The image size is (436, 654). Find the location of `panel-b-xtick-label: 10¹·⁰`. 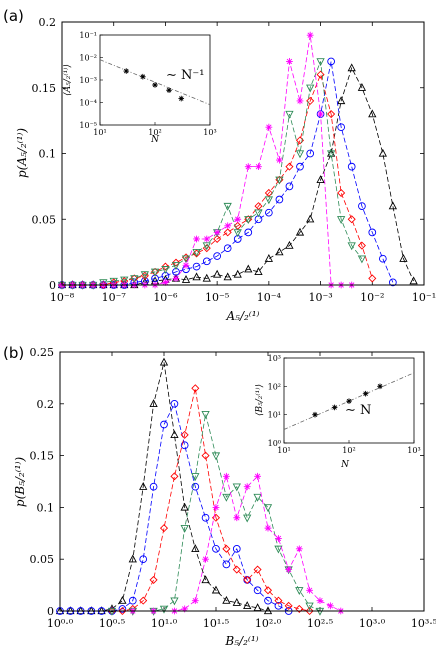

panel-b-xtick-label: 10¹·⁰ is located at coordinates (164, 623).